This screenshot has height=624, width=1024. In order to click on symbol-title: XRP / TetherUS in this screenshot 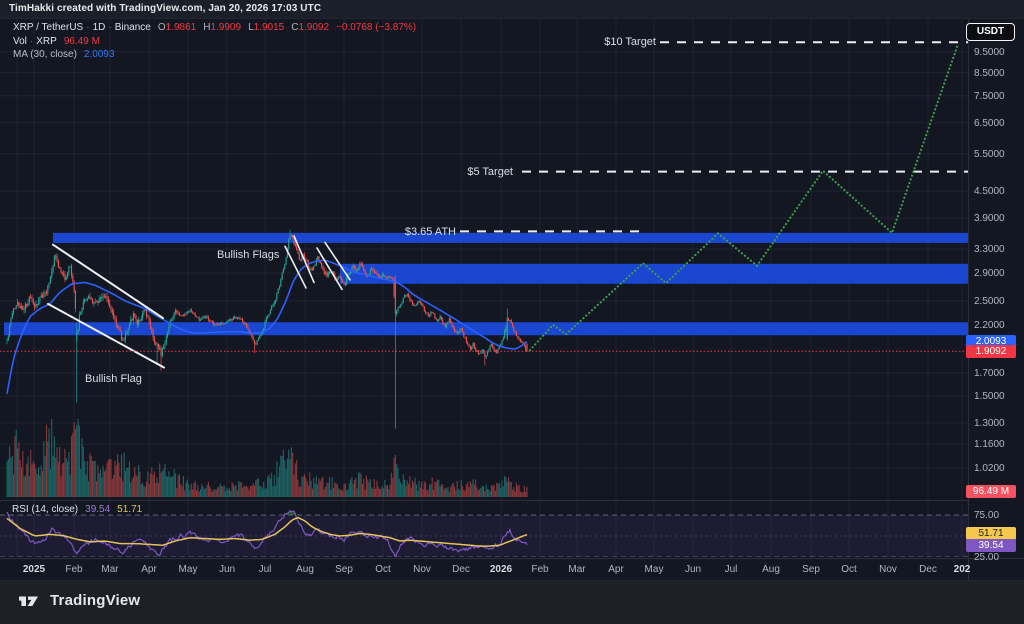, I will do `click(48, 27)`.